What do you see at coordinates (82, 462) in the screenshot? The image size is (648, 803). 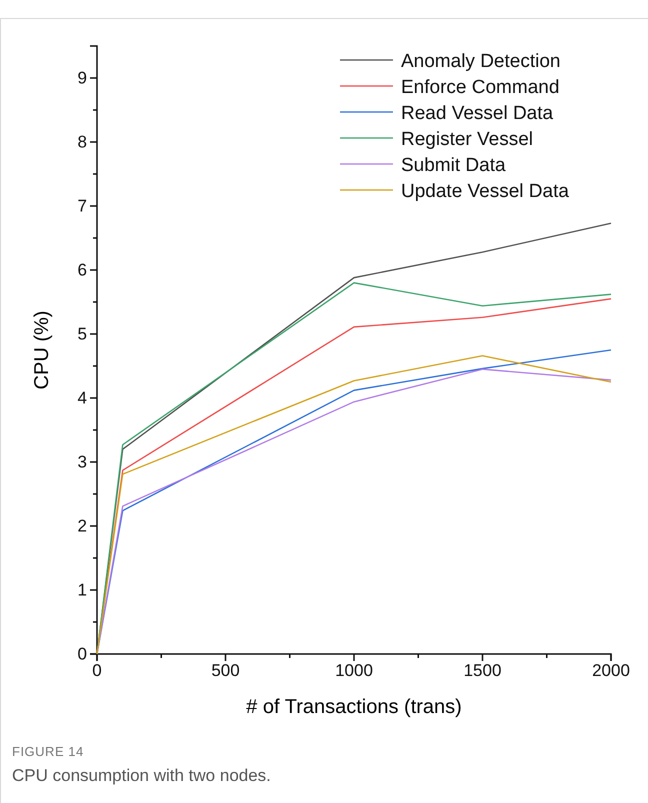 I see `y-tick-label: 3` at bounding box center [82, 462].